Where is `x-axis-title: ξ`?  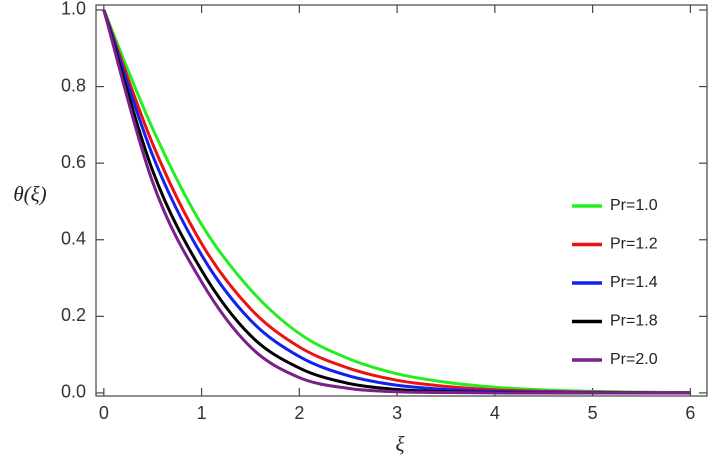
x-axis-title: ξ is located at coordinates (400, 444).